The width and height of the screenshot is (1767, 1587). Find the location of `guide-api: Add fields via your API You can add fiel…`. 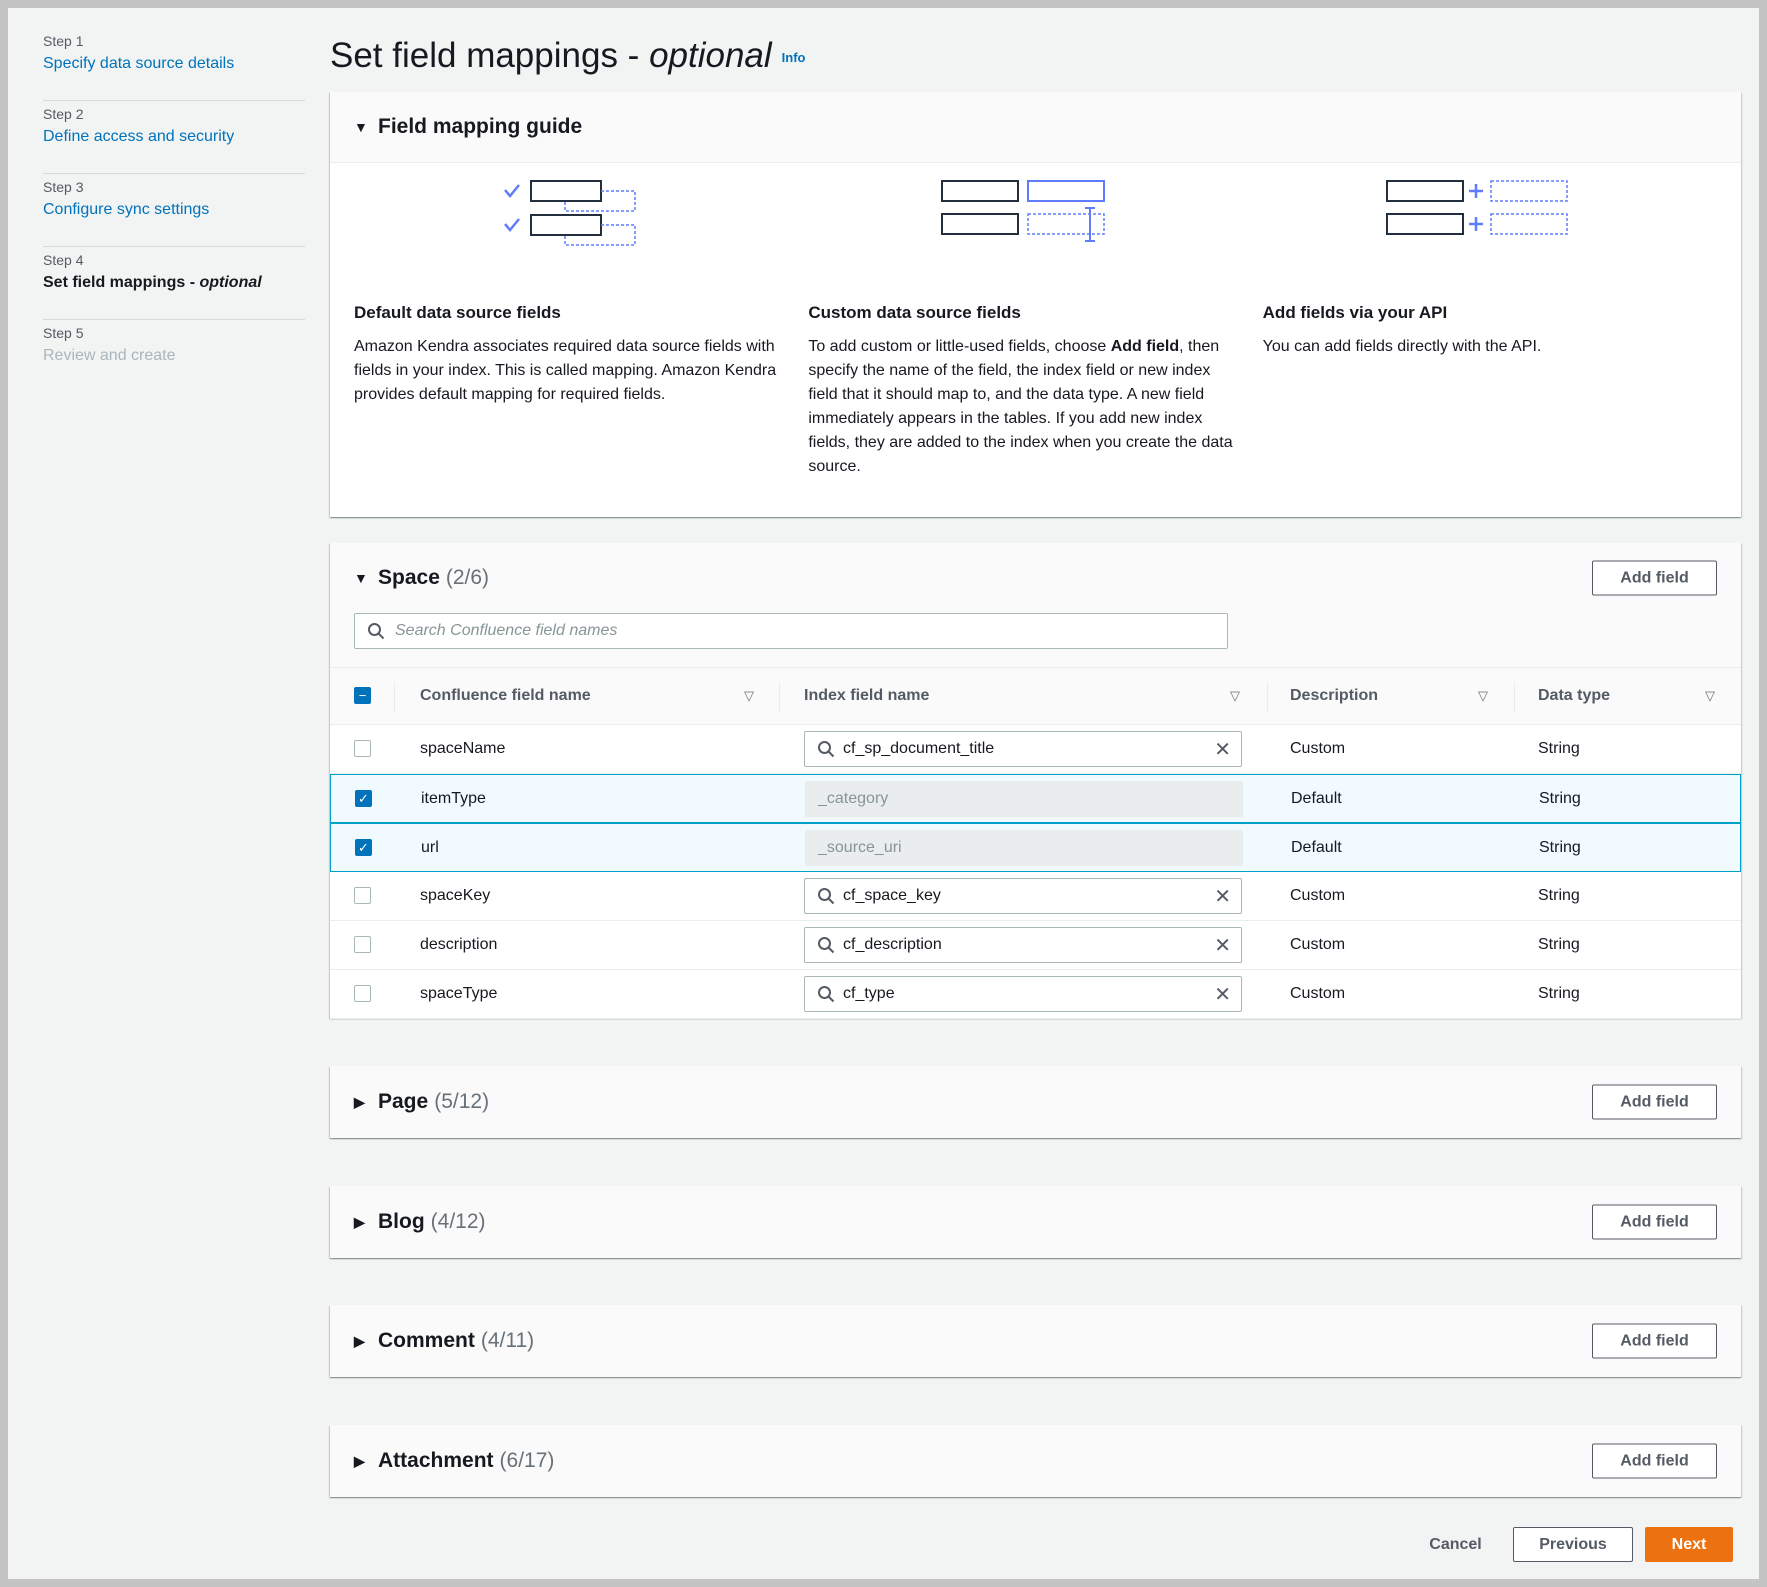

guide-api: Add fields via your API You can add fiel… is located at coordinates (1490, 321).